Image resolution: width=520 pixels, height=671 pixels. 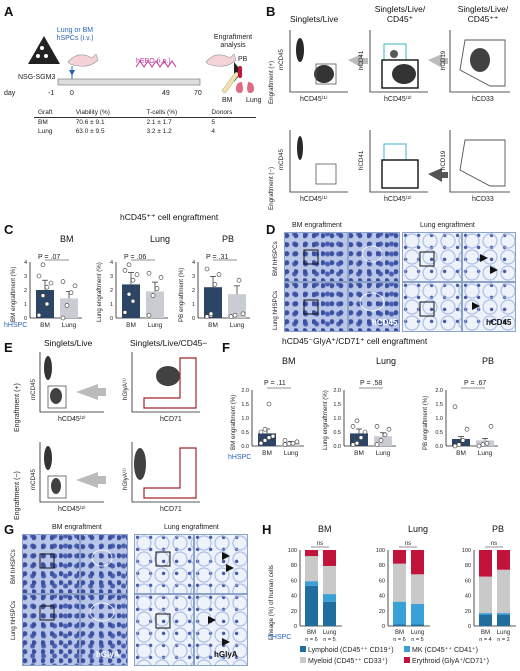 I want to click on flow-plots-b, so click(x=399, y=111).